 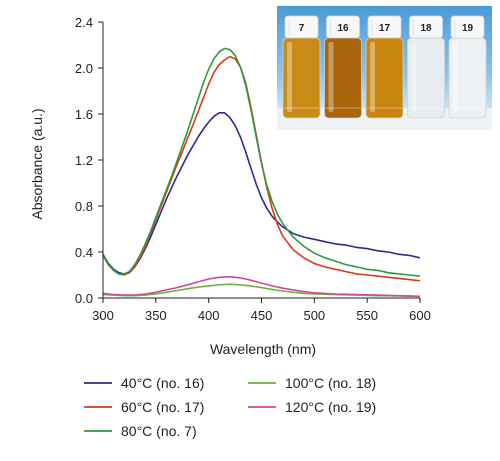 I want to click on y-axis-label: Absorbance (a.u.), so click(x=37, y=163).